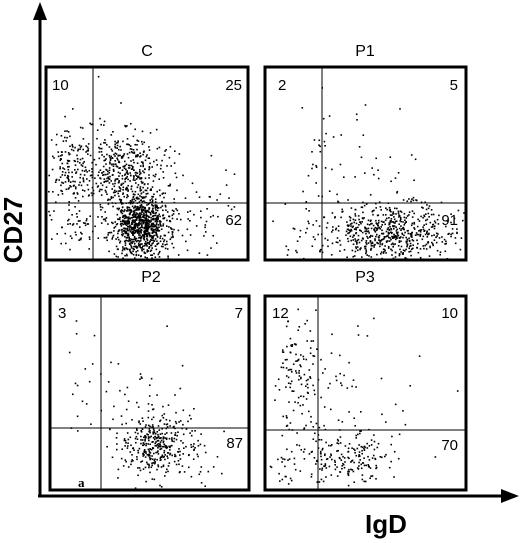 This screenshot has height=543, width=520. What do you see at coordinates (60, 85) in the screenshot?
I see `quadrant-label-upper-left: 10` at bounding box center [60, 85].